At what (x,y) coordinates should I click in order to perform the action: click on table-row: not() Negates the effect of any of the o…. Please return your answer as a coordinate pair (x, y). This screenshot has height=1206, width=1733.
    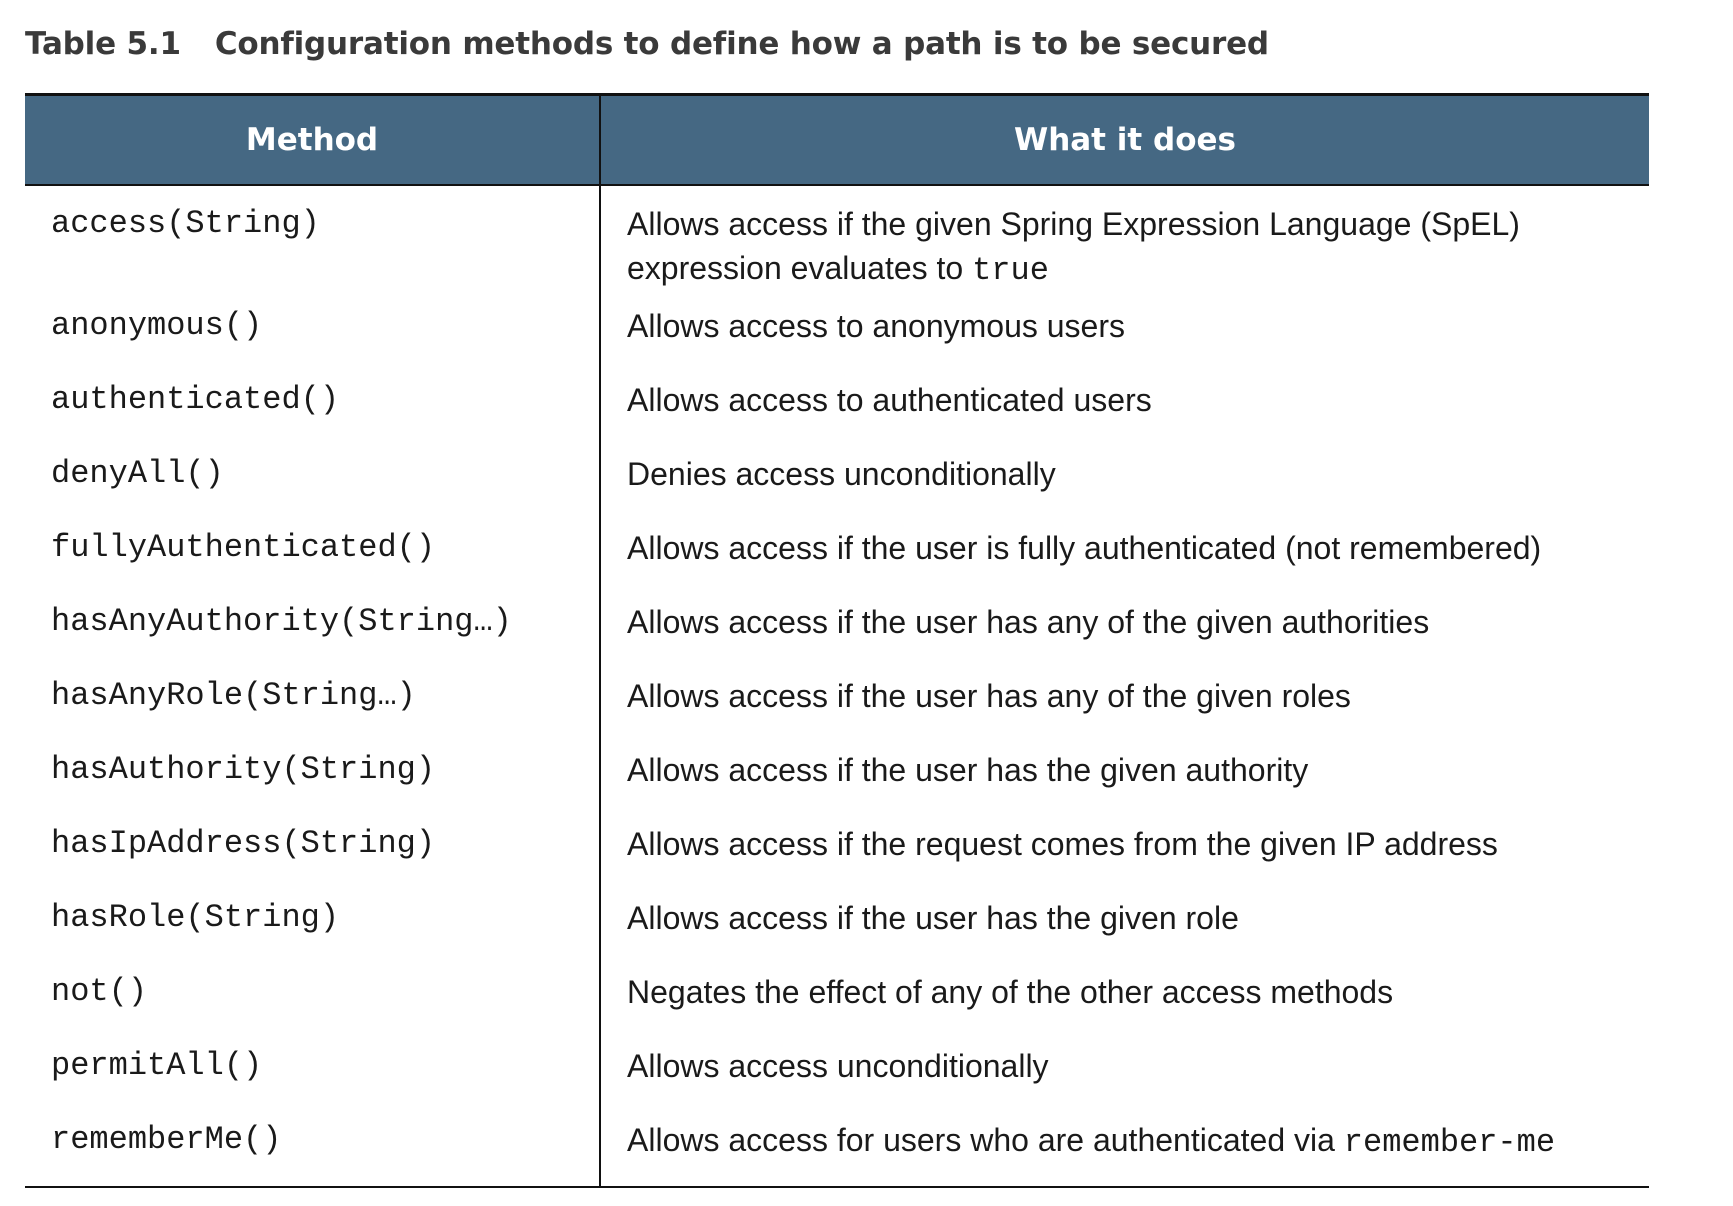
    Looking at the image, I should click on (837, 1001).